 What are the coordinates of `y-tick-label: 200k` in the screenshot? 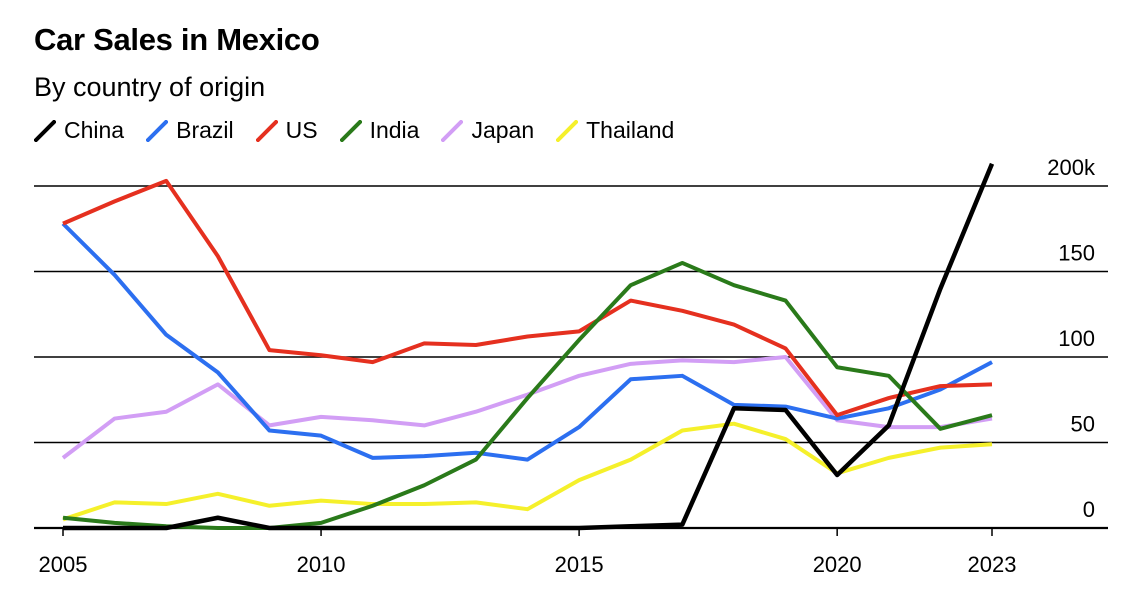 It's located at (1071, 167).